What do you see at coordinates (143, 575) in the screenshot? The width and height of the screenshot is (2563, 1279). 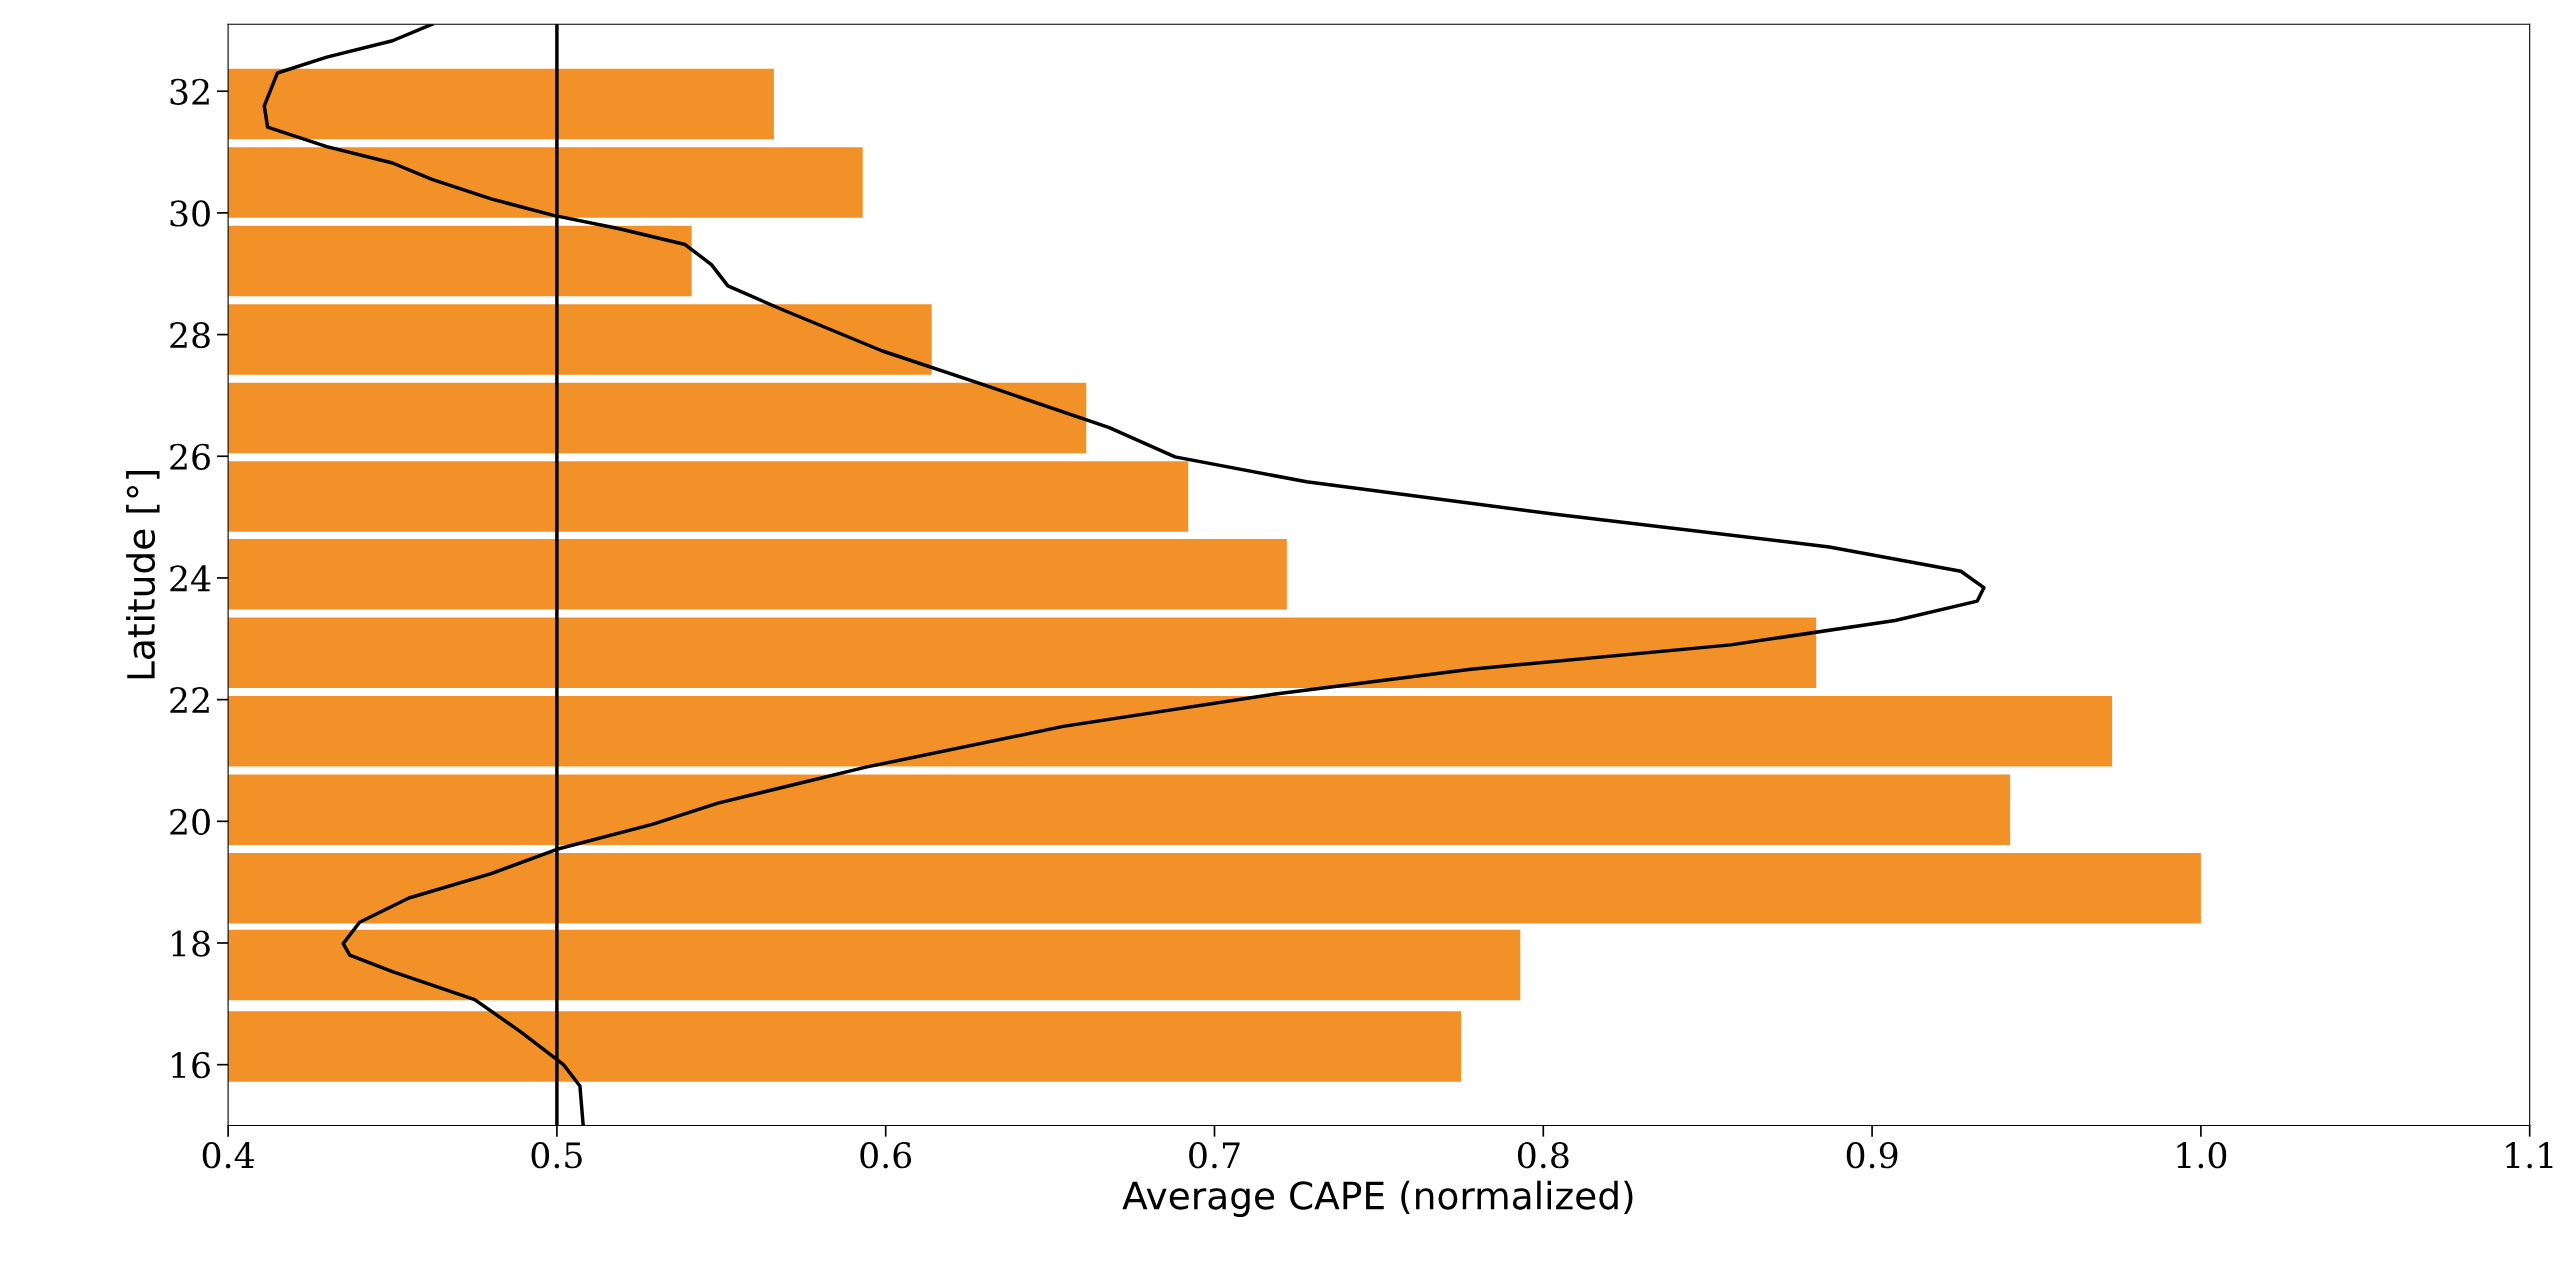 I see `y-axis-title: Latitude [°]` at bounding box center [143, 575].